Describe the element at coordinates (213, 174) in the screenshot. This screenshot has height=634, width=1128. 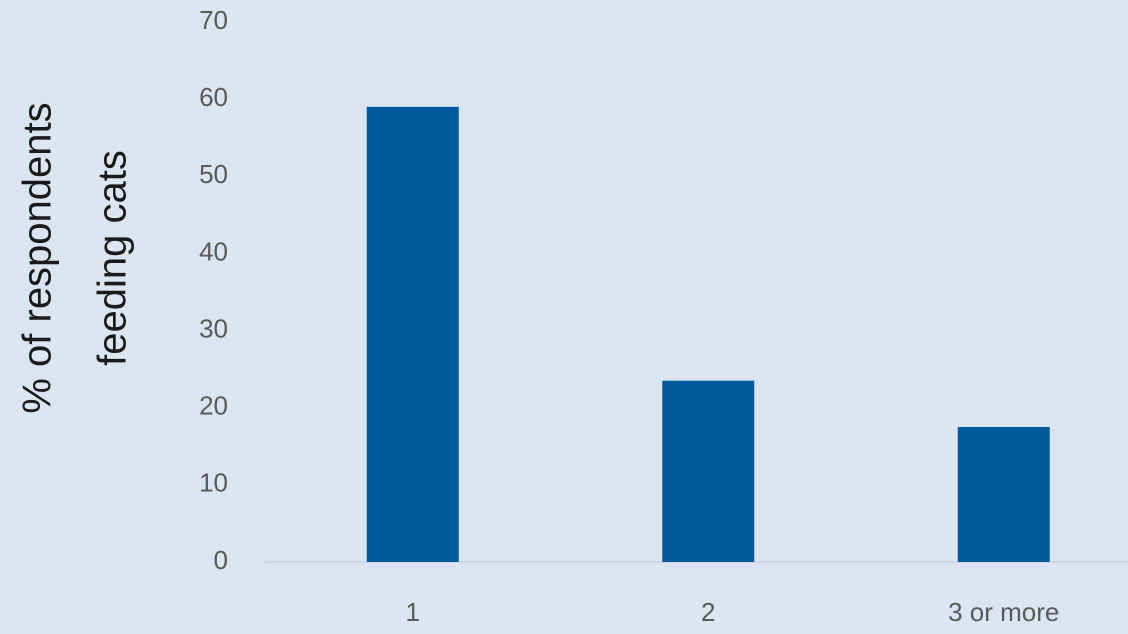
I see `y-tick-label: 50` at that location.